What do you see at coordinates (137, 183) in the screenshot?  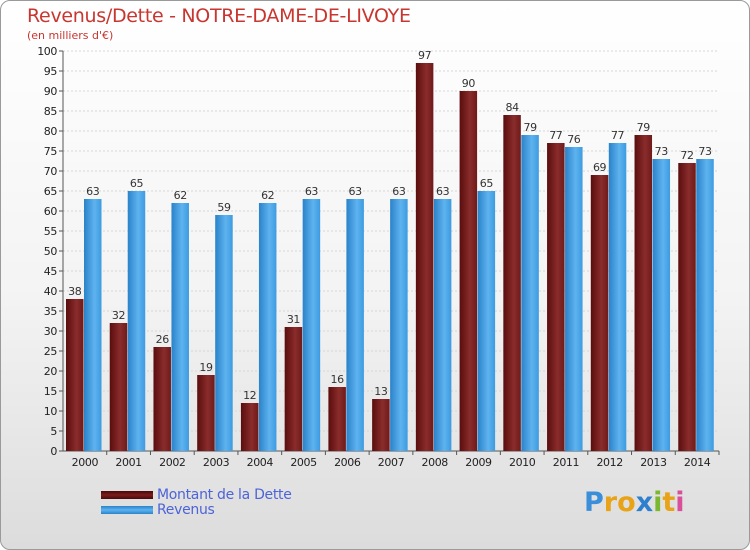 I see `data-label-revenus-2001: 65` at bounding box center [137, 183].